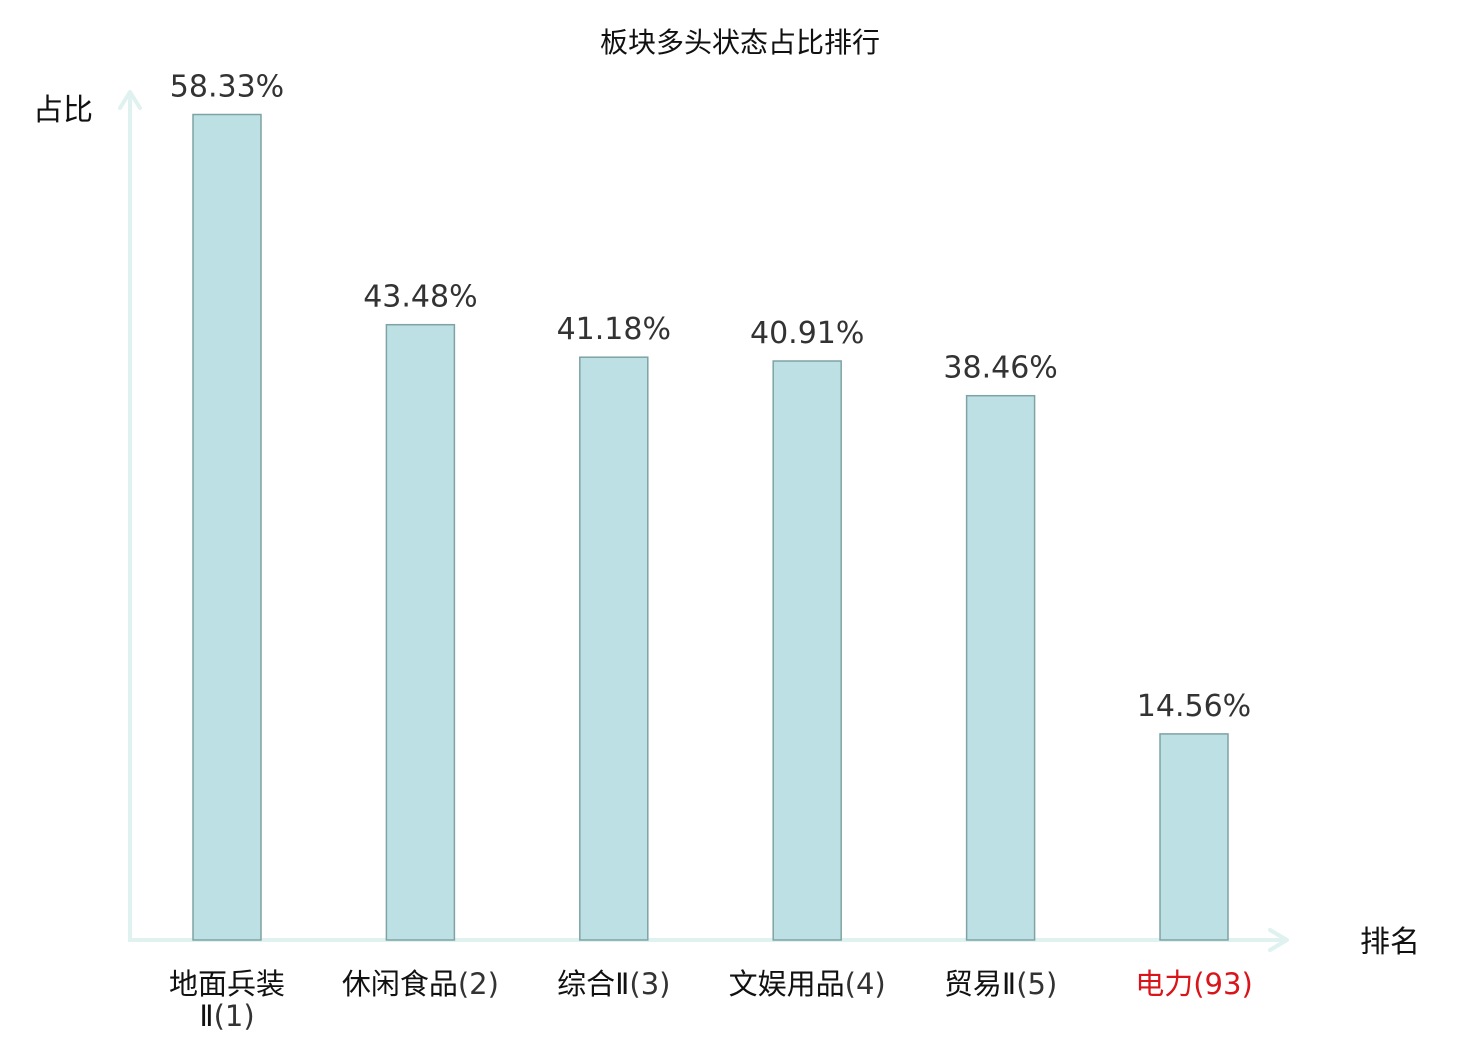 This screenshot has width=1480, height=1044. What do you see at coordinates (1000, 368) in the screenshot?
I see `value-label-5: 38.46%` at bounding box center [1000, 368].